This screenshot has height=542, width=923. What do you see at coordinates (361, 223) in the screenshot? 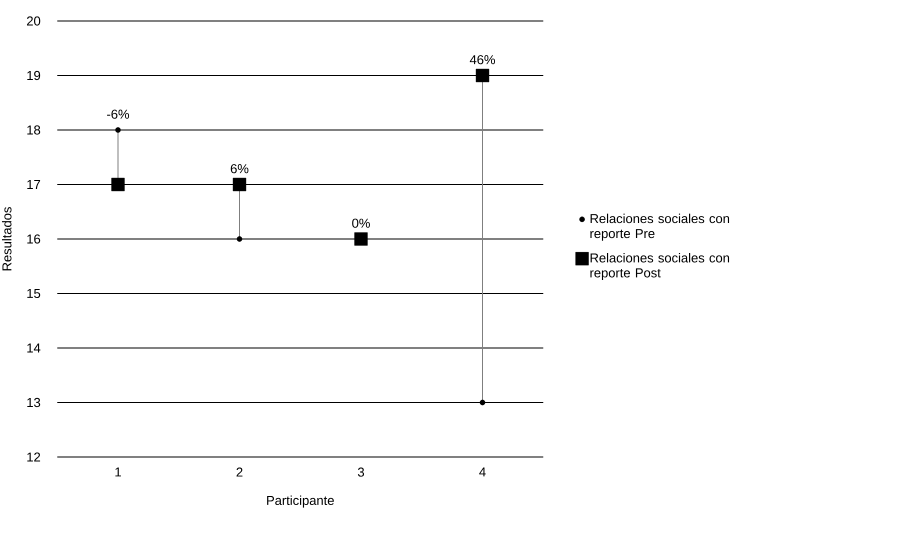
I see `annotation: 0%` at bounding box center [361, 223].